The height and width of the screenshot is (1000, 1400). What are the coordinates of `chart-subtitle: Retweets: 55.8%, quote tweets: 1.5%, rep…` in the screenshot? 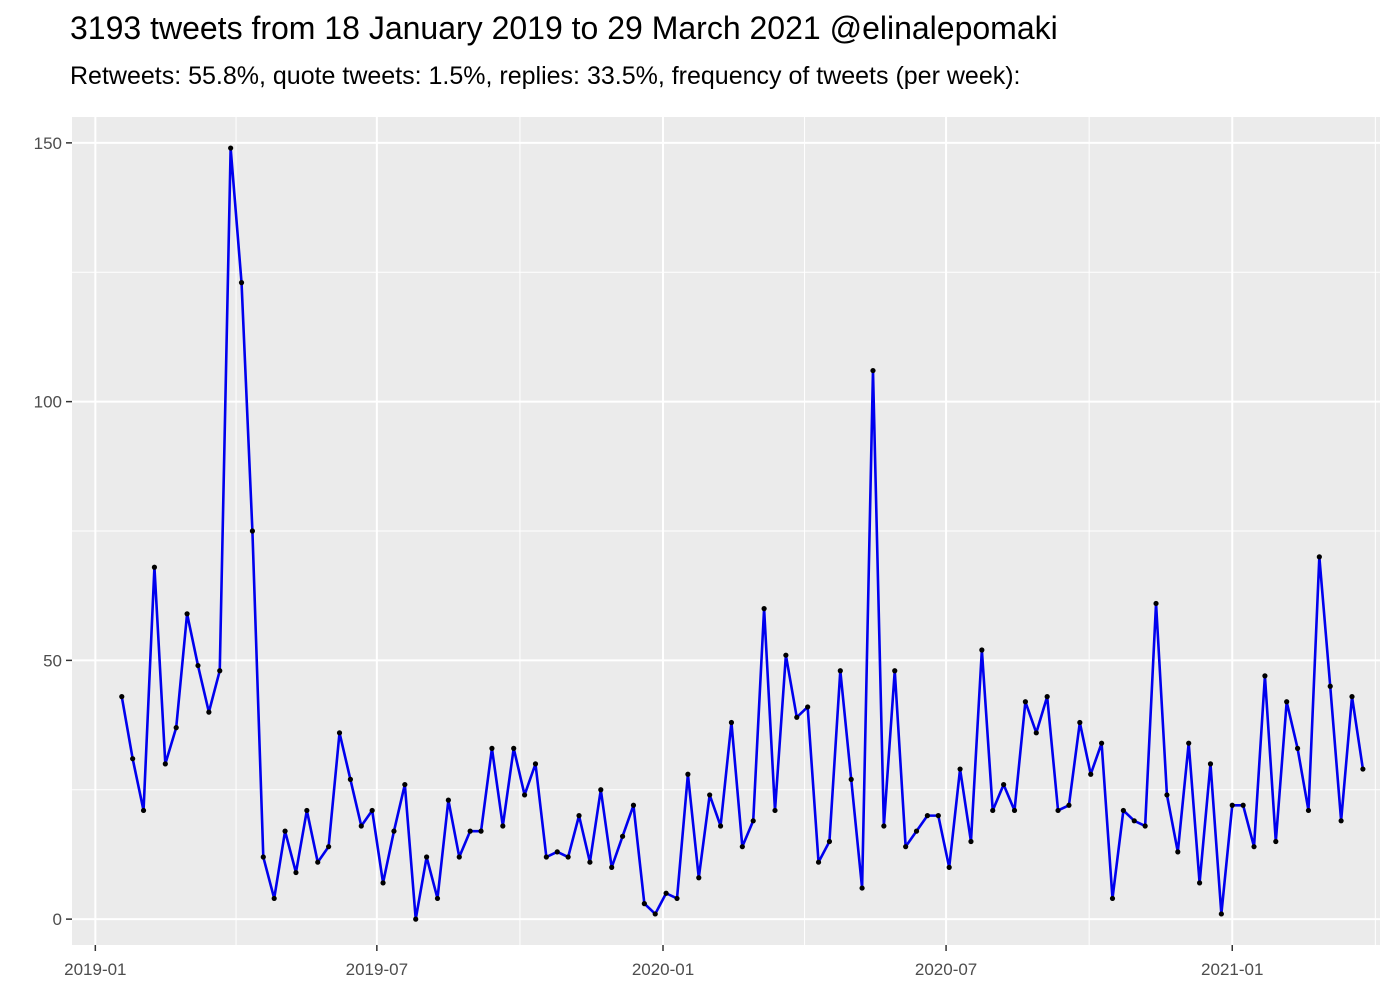 It's located at (545, 76).